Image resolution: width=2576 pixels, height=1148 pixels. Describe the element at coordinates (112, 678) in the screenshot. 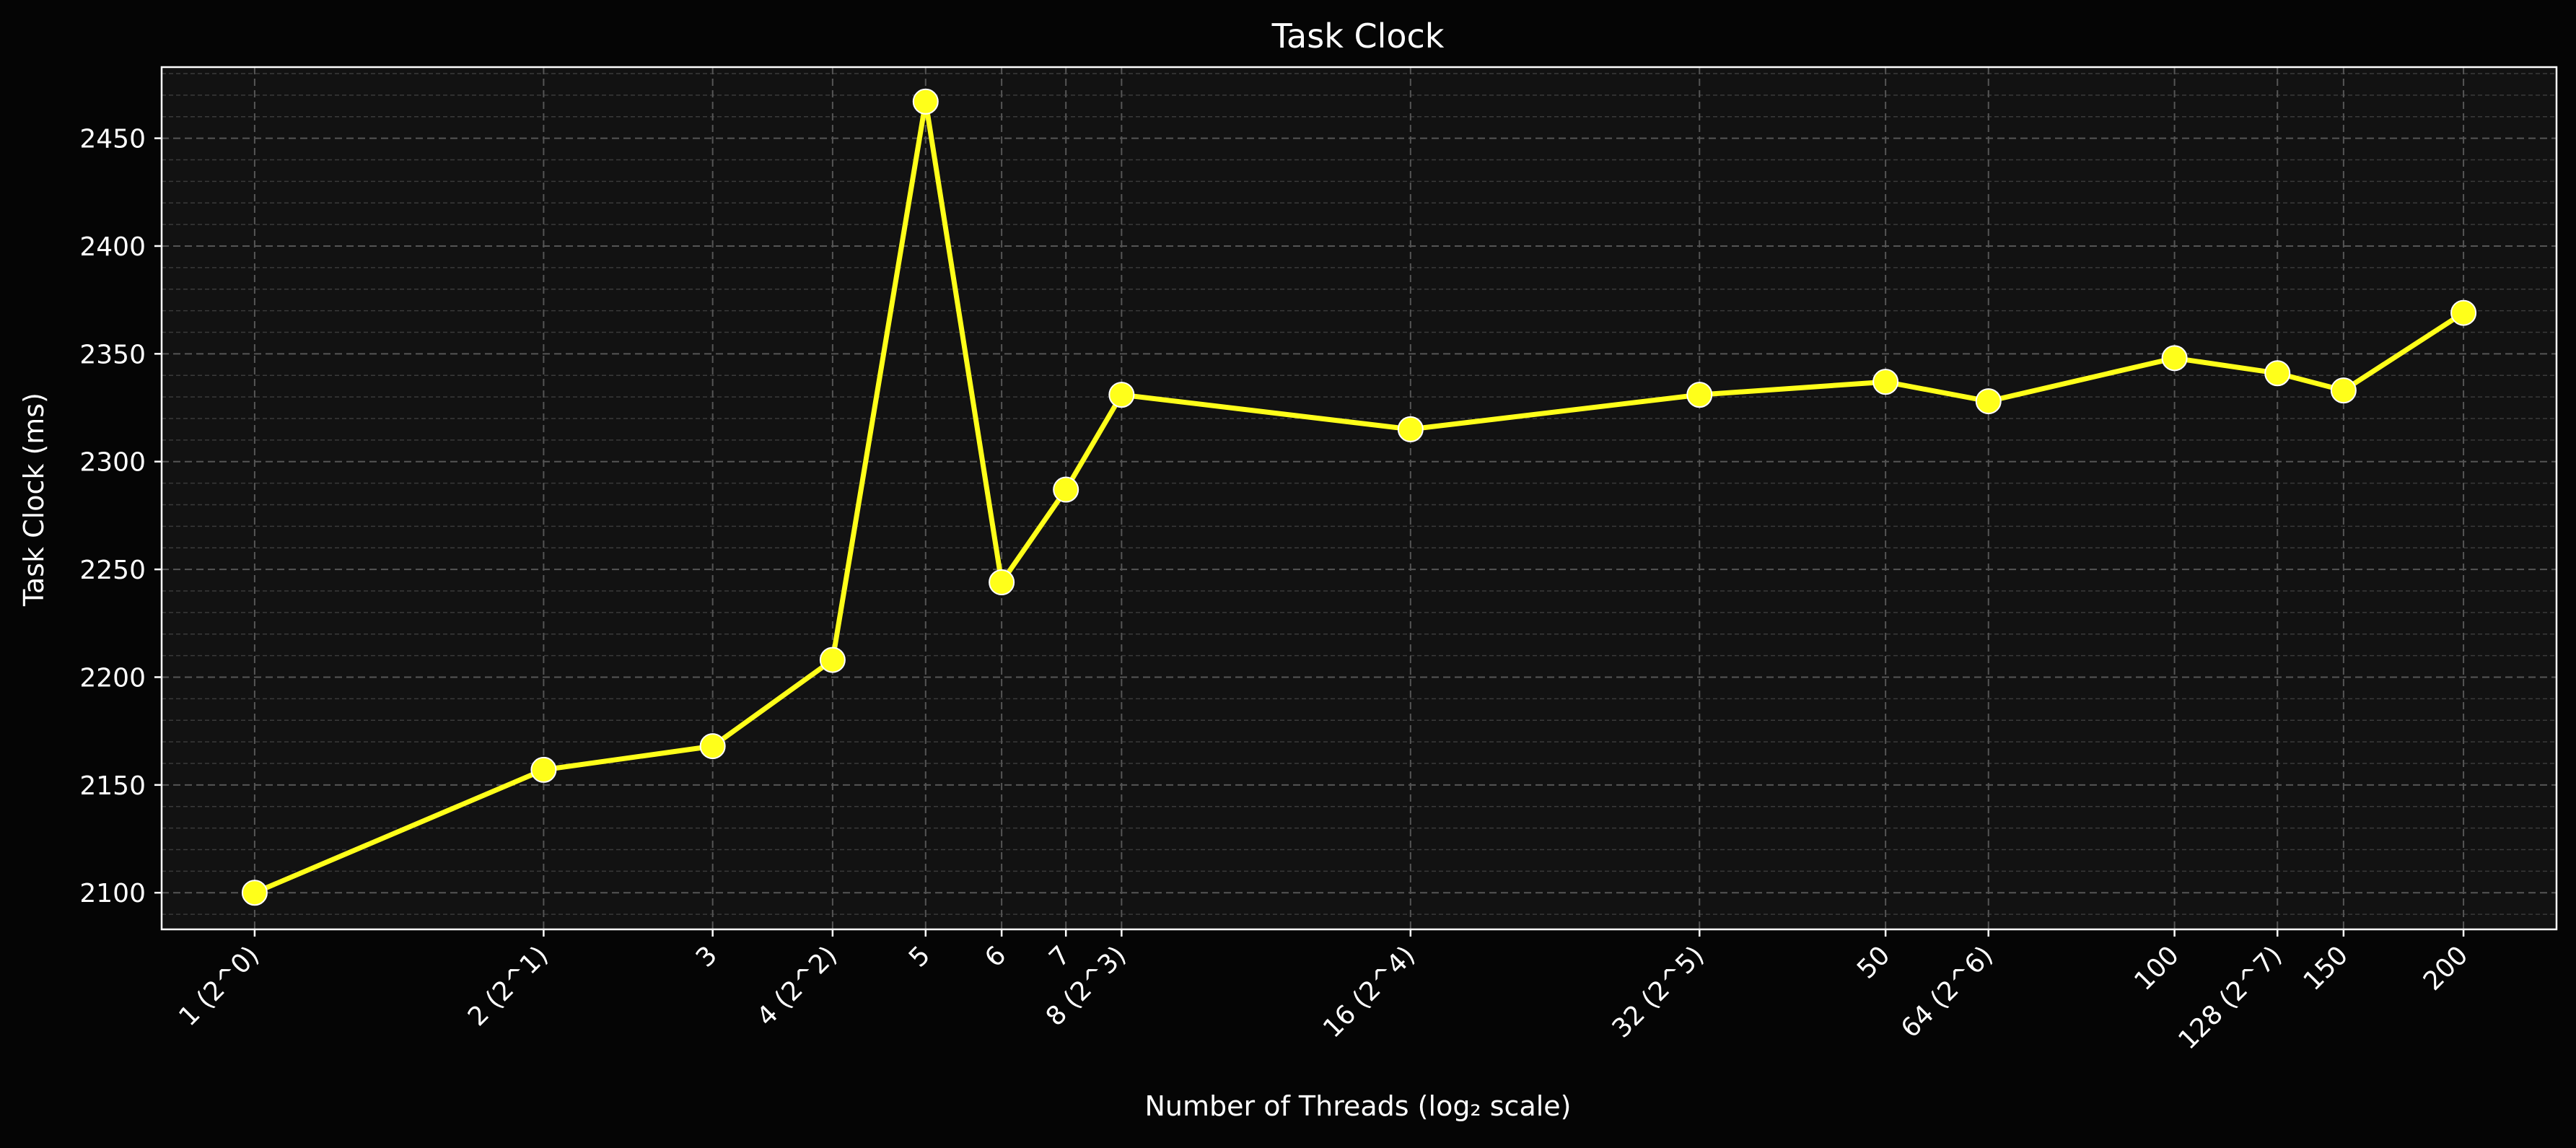

I see `y-tick-label: 2200` at that location.